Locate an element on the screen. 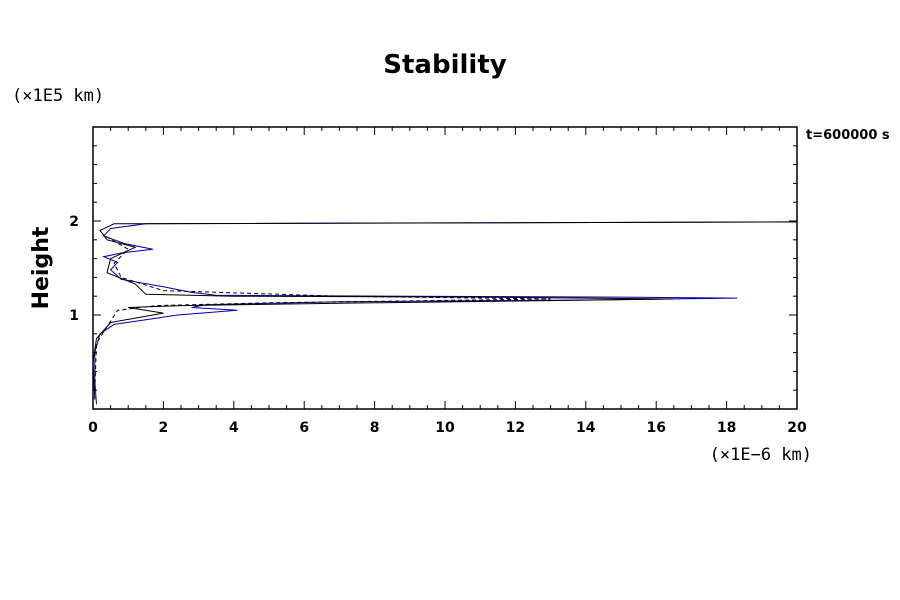 The height and width of the screenshot is (600, 900). x-tick-label: 10 is located at coordinates (445, 428).